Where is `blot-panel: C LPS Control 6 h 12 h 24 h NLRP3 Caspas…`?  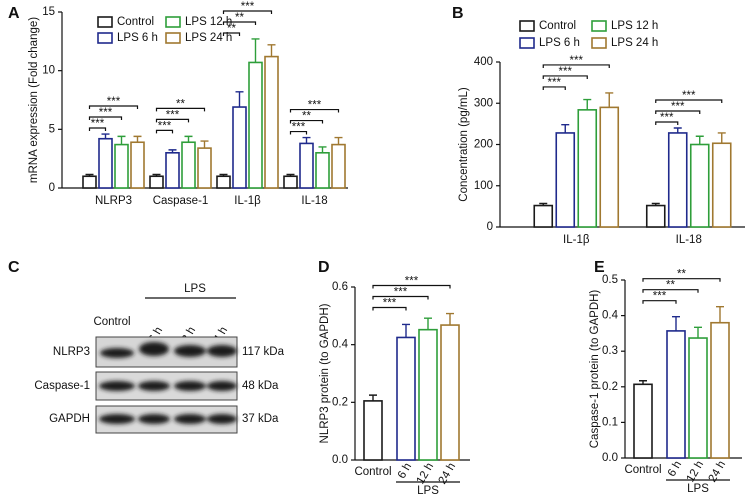
blot-panel: C LPS Control 6 h 12 h 24 h NLRP3 Caspas… is located at coordinates (146, 346).